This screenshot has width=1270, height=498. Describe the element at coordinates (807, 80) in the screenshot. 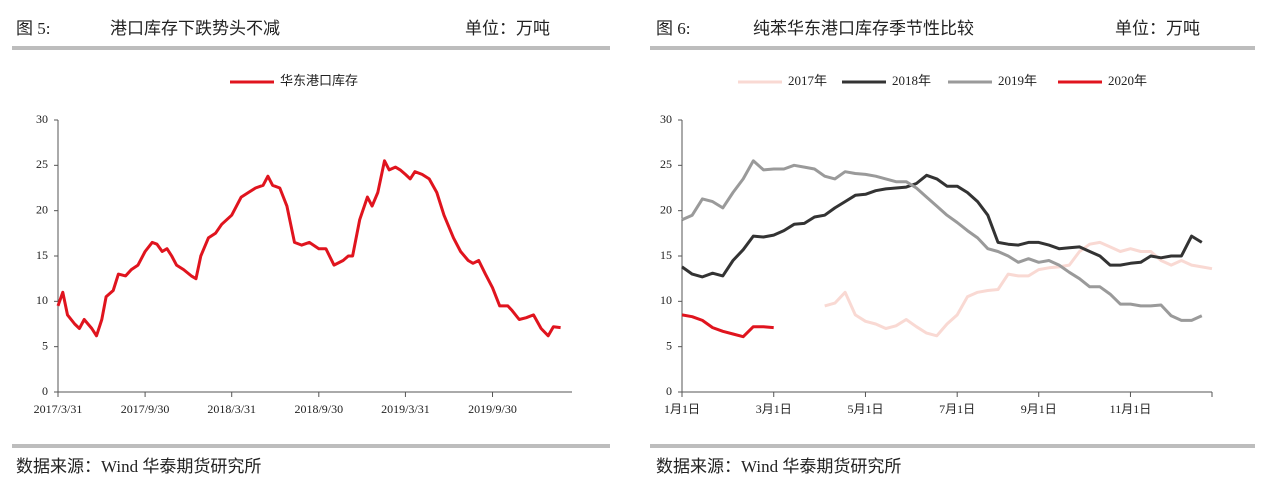

I see `legend-label: 2017年` at that location.